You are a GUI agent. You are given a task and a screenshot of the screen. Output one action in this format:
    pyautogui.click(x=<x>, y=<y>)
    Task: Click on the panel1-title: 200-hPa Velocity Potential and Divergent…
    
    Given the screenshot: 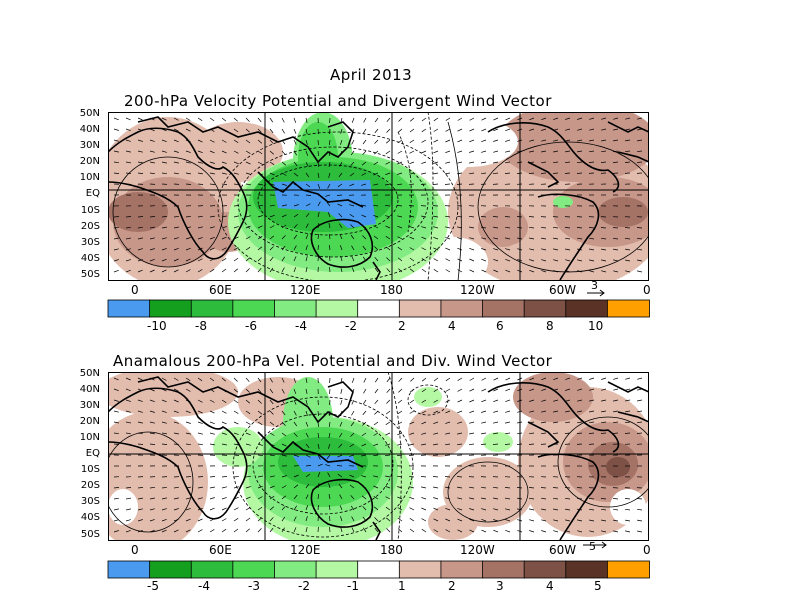 What is the action you would take?
    pyautogui.click(x=338, y=101)
    